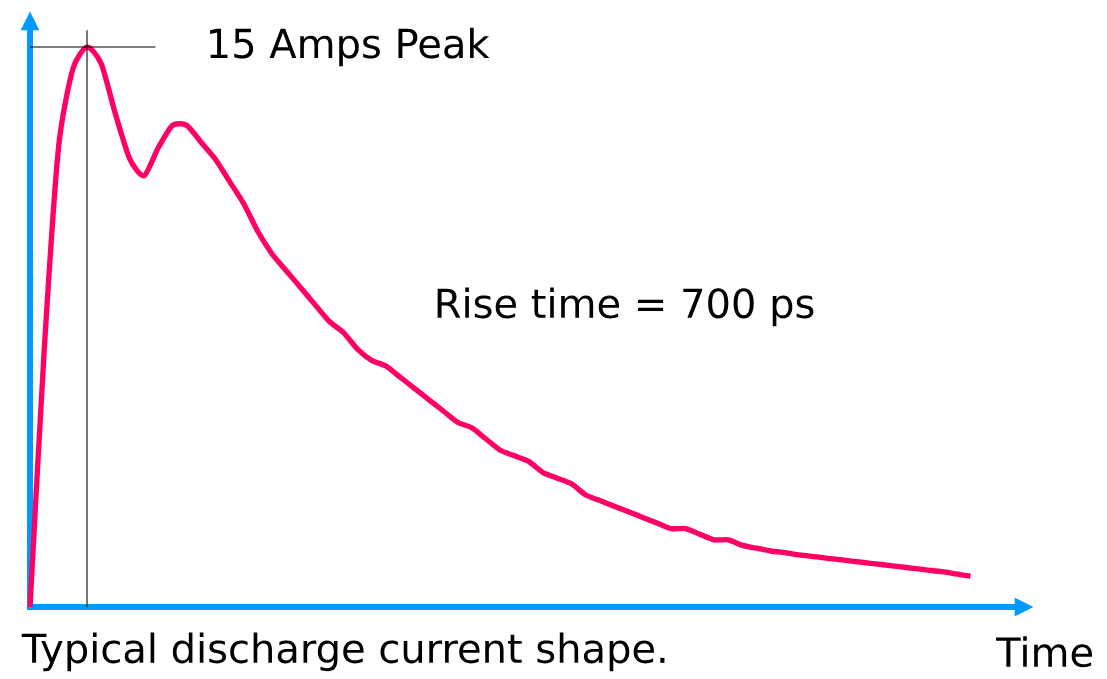 The height and width of the screenshot is (679, 1107). What do you see at coordinates (343, 652) in the screenshot?
I see `text: Typical discharge current shape.` at bounding box center [343, 652].